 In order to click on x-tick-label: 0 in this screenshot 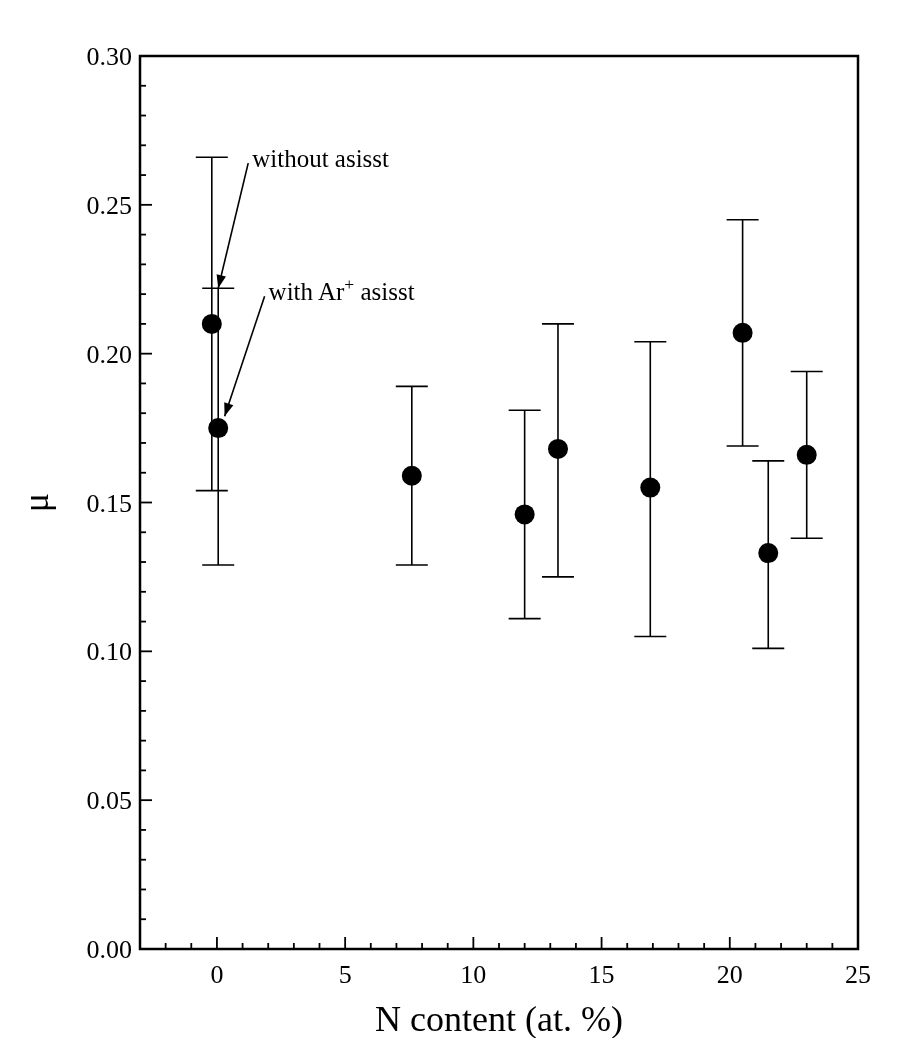, I will do `click(217, 974)`.